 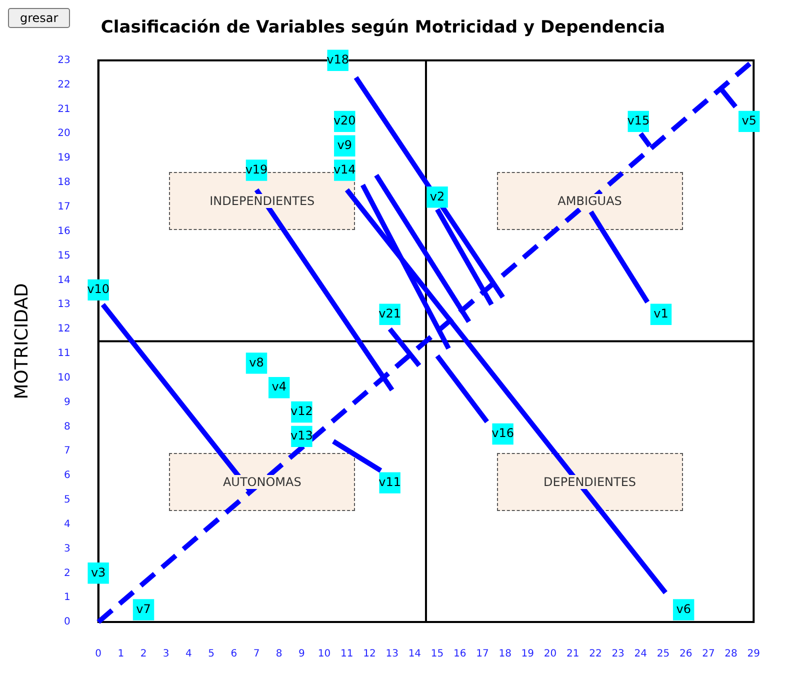 I want to click on x-tick-label: 0, so click(x=98, y=654).